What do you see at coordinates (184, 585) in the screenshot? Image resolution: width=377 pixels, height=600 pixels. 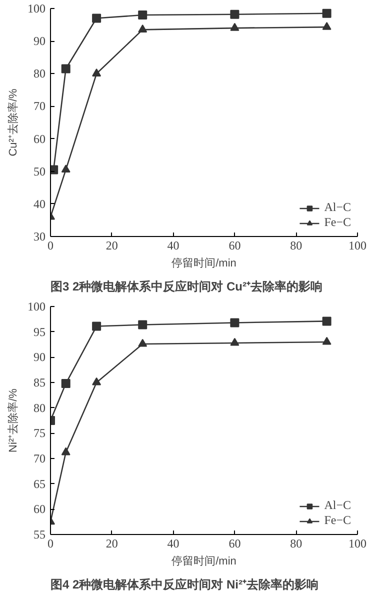 I see `caption: 图4 2种微电解体系中反应时间对 Ni²⁺去除率的影响` at bounding box center [184, 585].